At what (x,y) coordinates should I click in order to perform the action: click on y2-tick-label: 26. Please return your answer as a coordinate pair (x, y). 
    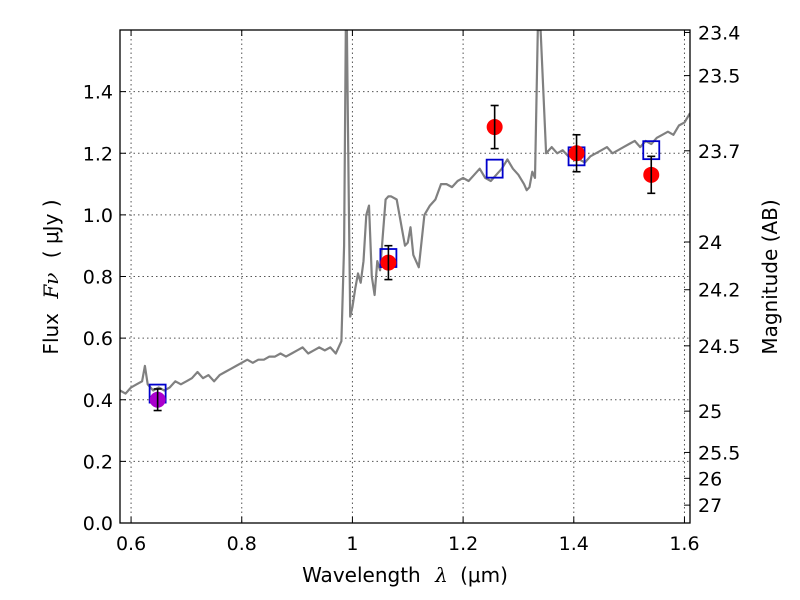
    Looking at the image, I should click on (710, 479).